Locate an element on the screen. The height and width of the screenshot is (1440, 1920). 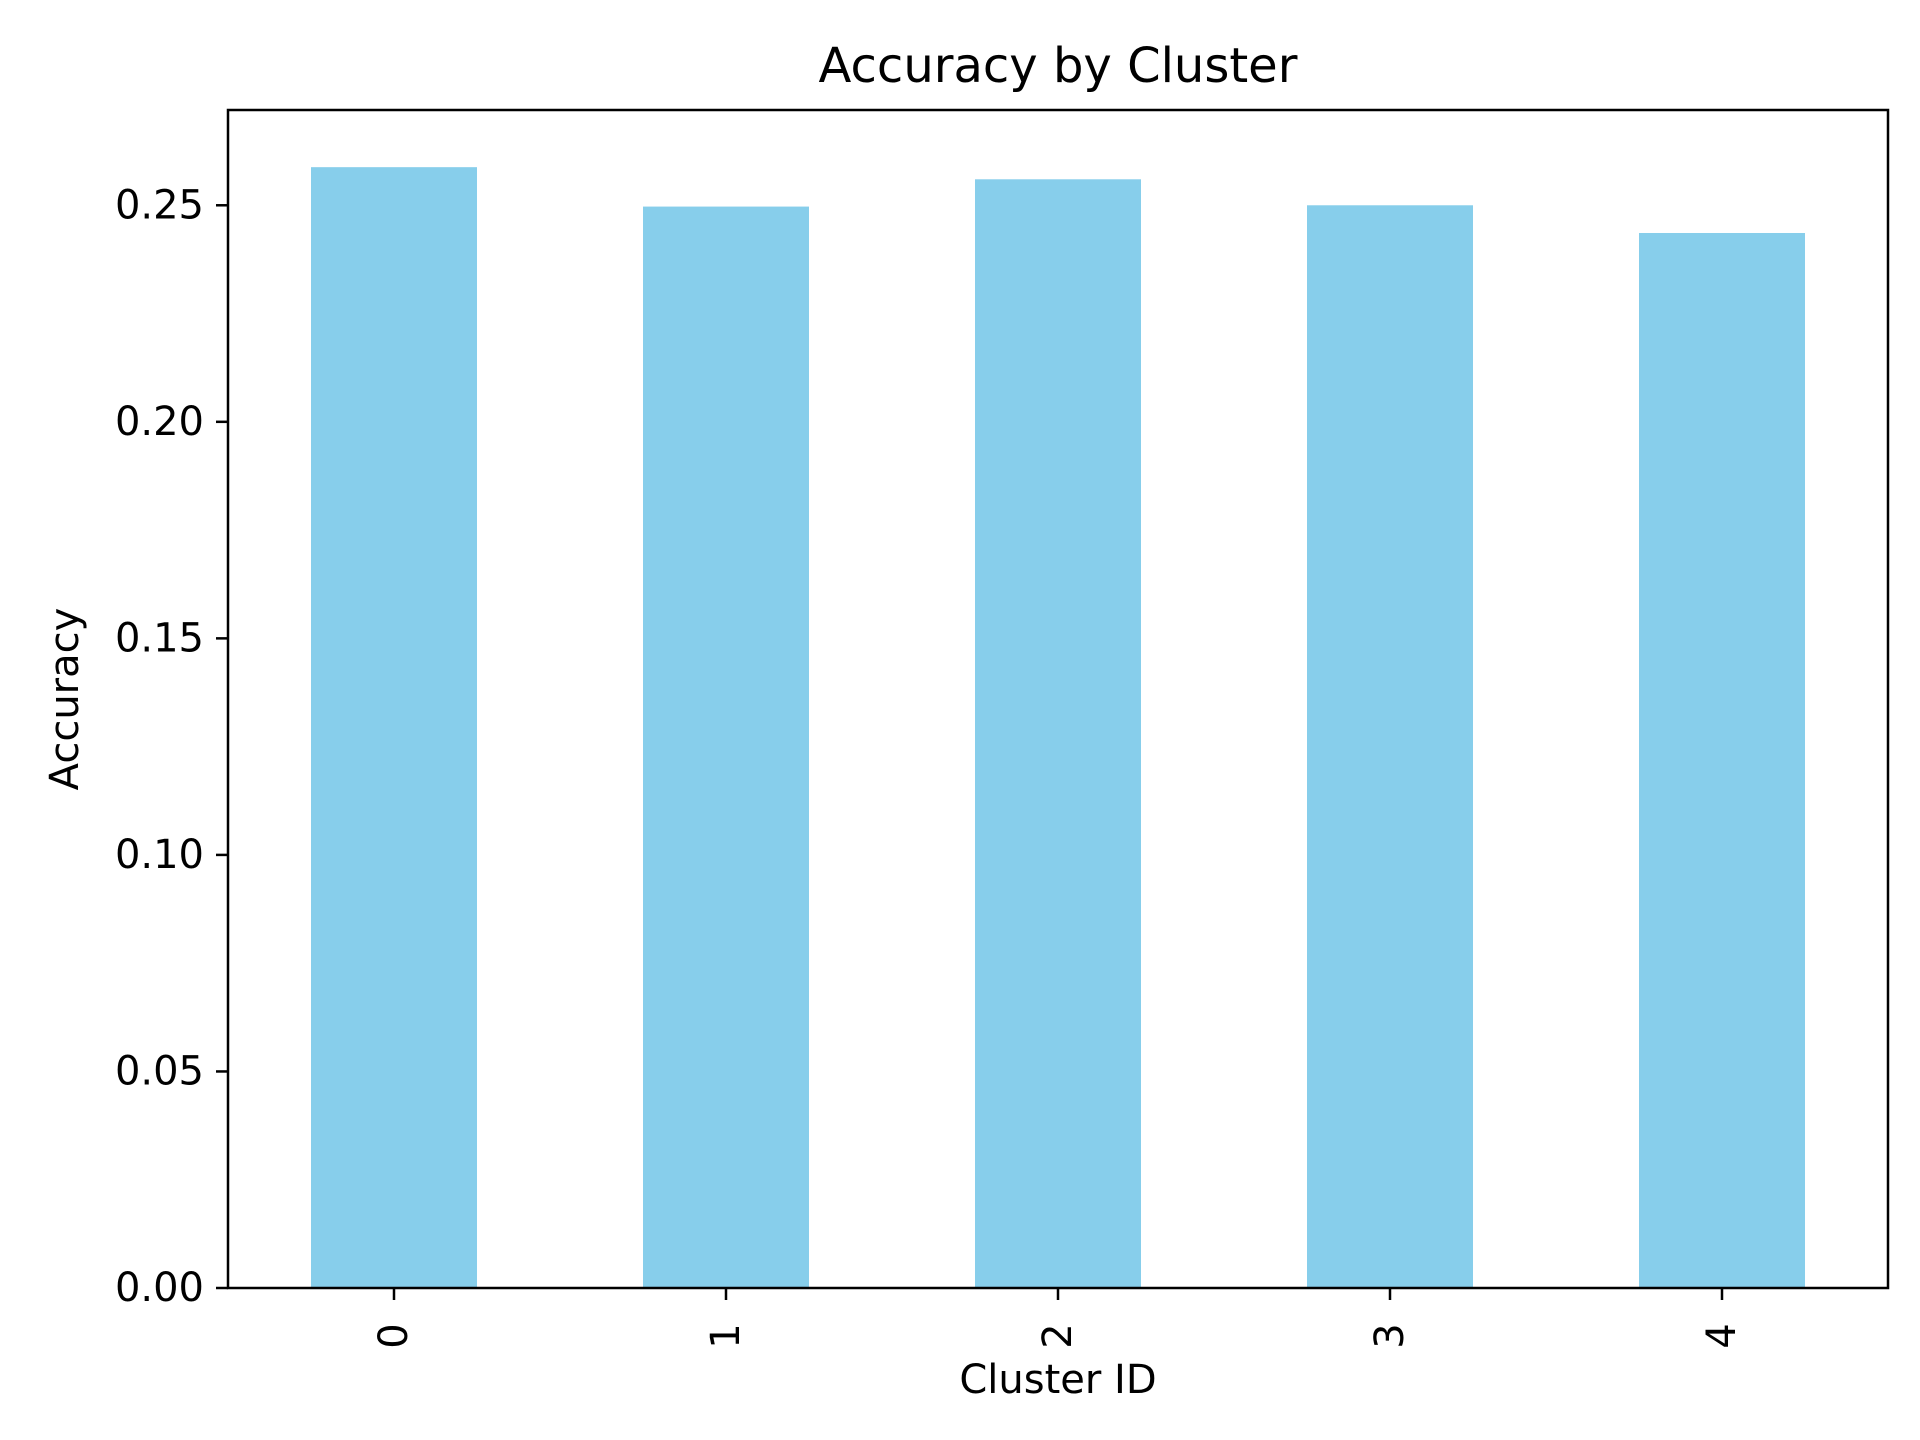
x-tick-label: 1 is located at coordinates (726, 1335).